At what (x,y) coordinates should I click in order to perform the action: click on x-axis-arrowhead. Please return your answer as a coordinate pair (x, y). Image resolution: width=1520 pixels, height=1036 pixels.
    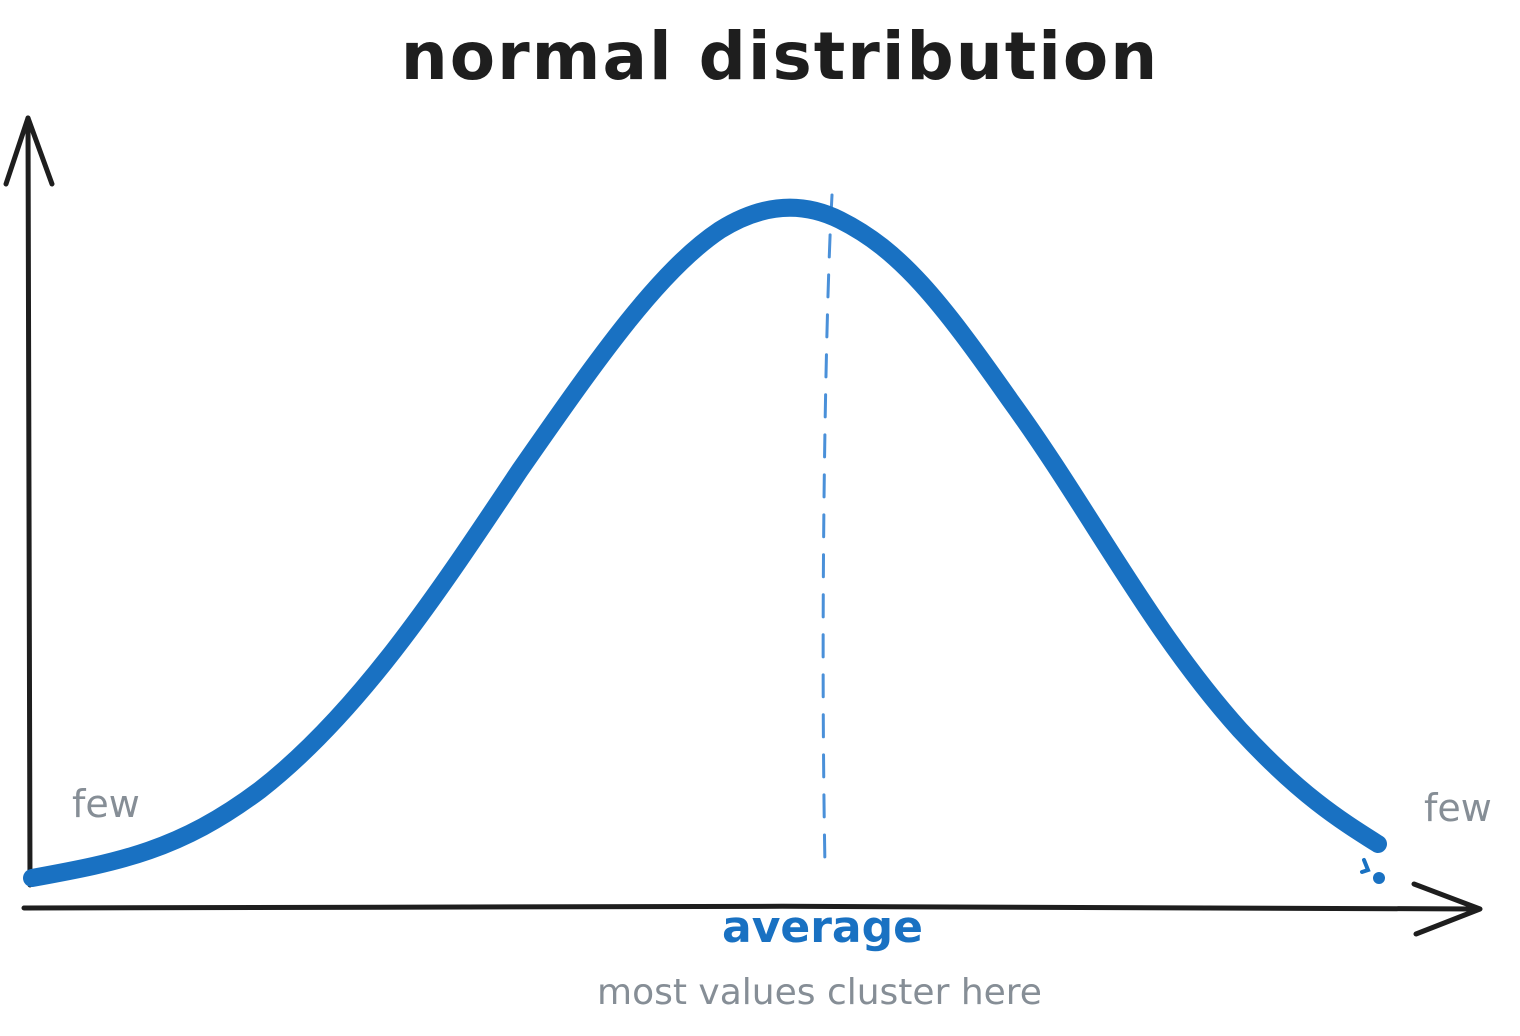
    Looking at the image, I should click on (1447, 909).